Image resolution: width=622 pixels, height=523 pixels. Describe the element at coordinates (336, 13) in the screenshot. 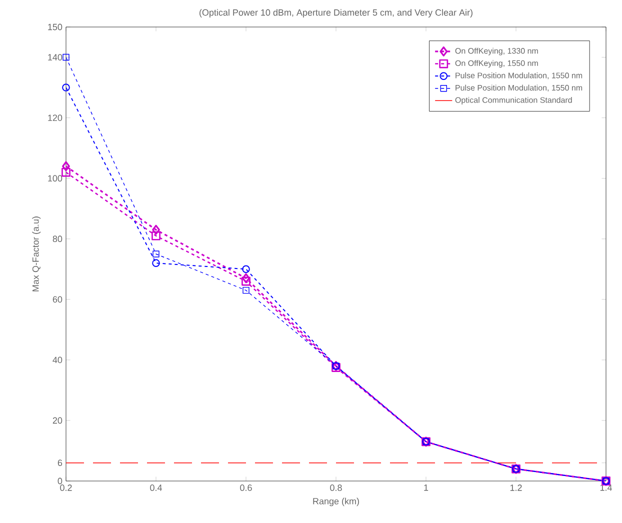

I see `chart-title: (Optical Power 10 dBm, Aperture Diameter 5 cm, and Very Clear Air)` at that location.